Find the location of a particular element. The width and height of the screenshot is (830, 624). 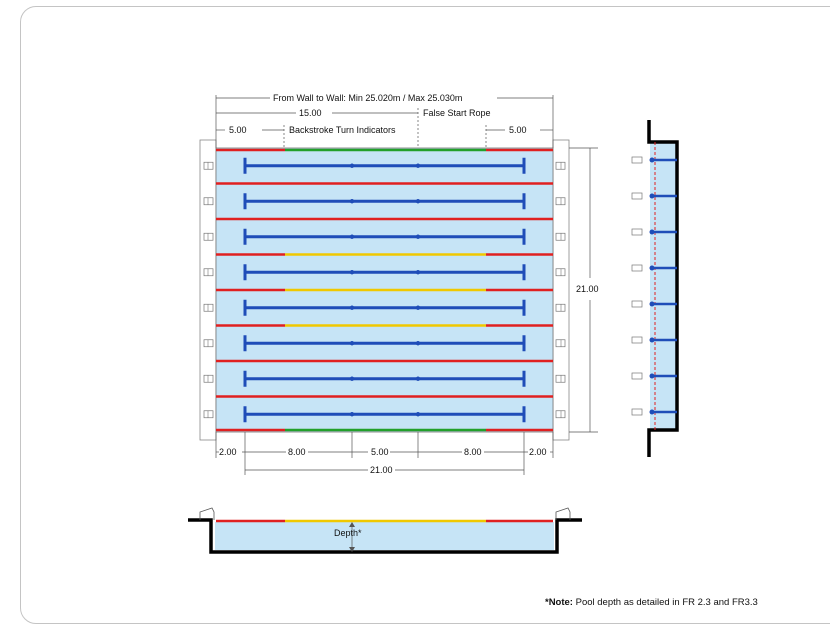

lane-markings is located at coordinates (384, 290).